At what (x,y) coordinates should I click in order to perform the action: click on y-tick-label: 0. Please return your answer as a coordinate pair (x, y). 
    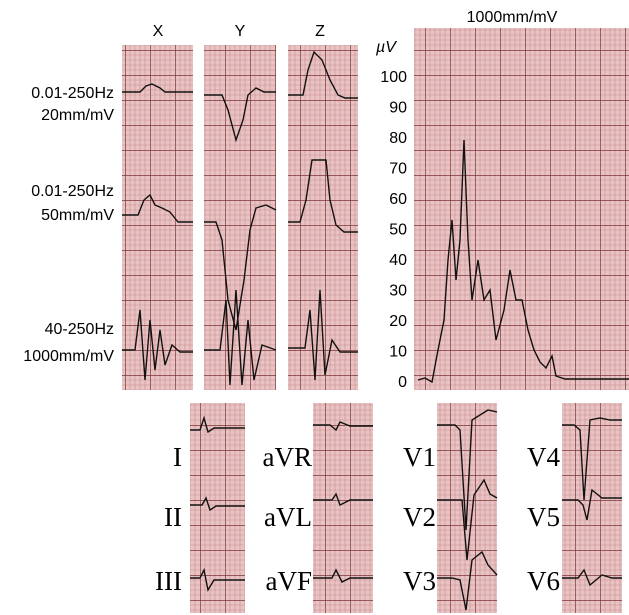
    Looking at the image, I should click on (402, 382).